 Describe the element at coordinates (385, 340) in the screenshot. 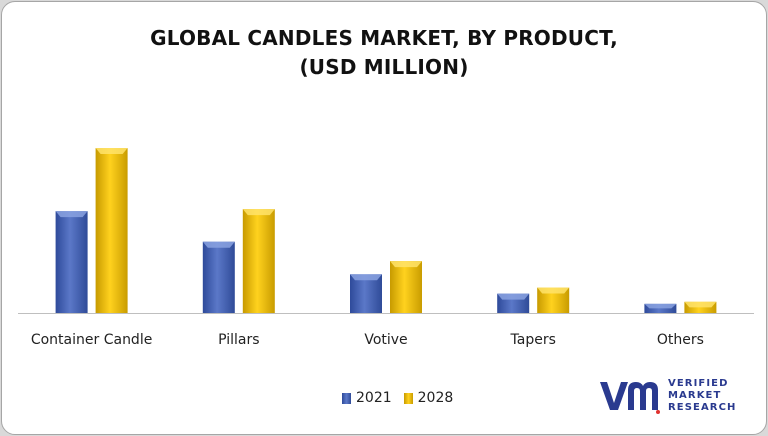

I see `x-tick-label-votive: Votive` at that location.